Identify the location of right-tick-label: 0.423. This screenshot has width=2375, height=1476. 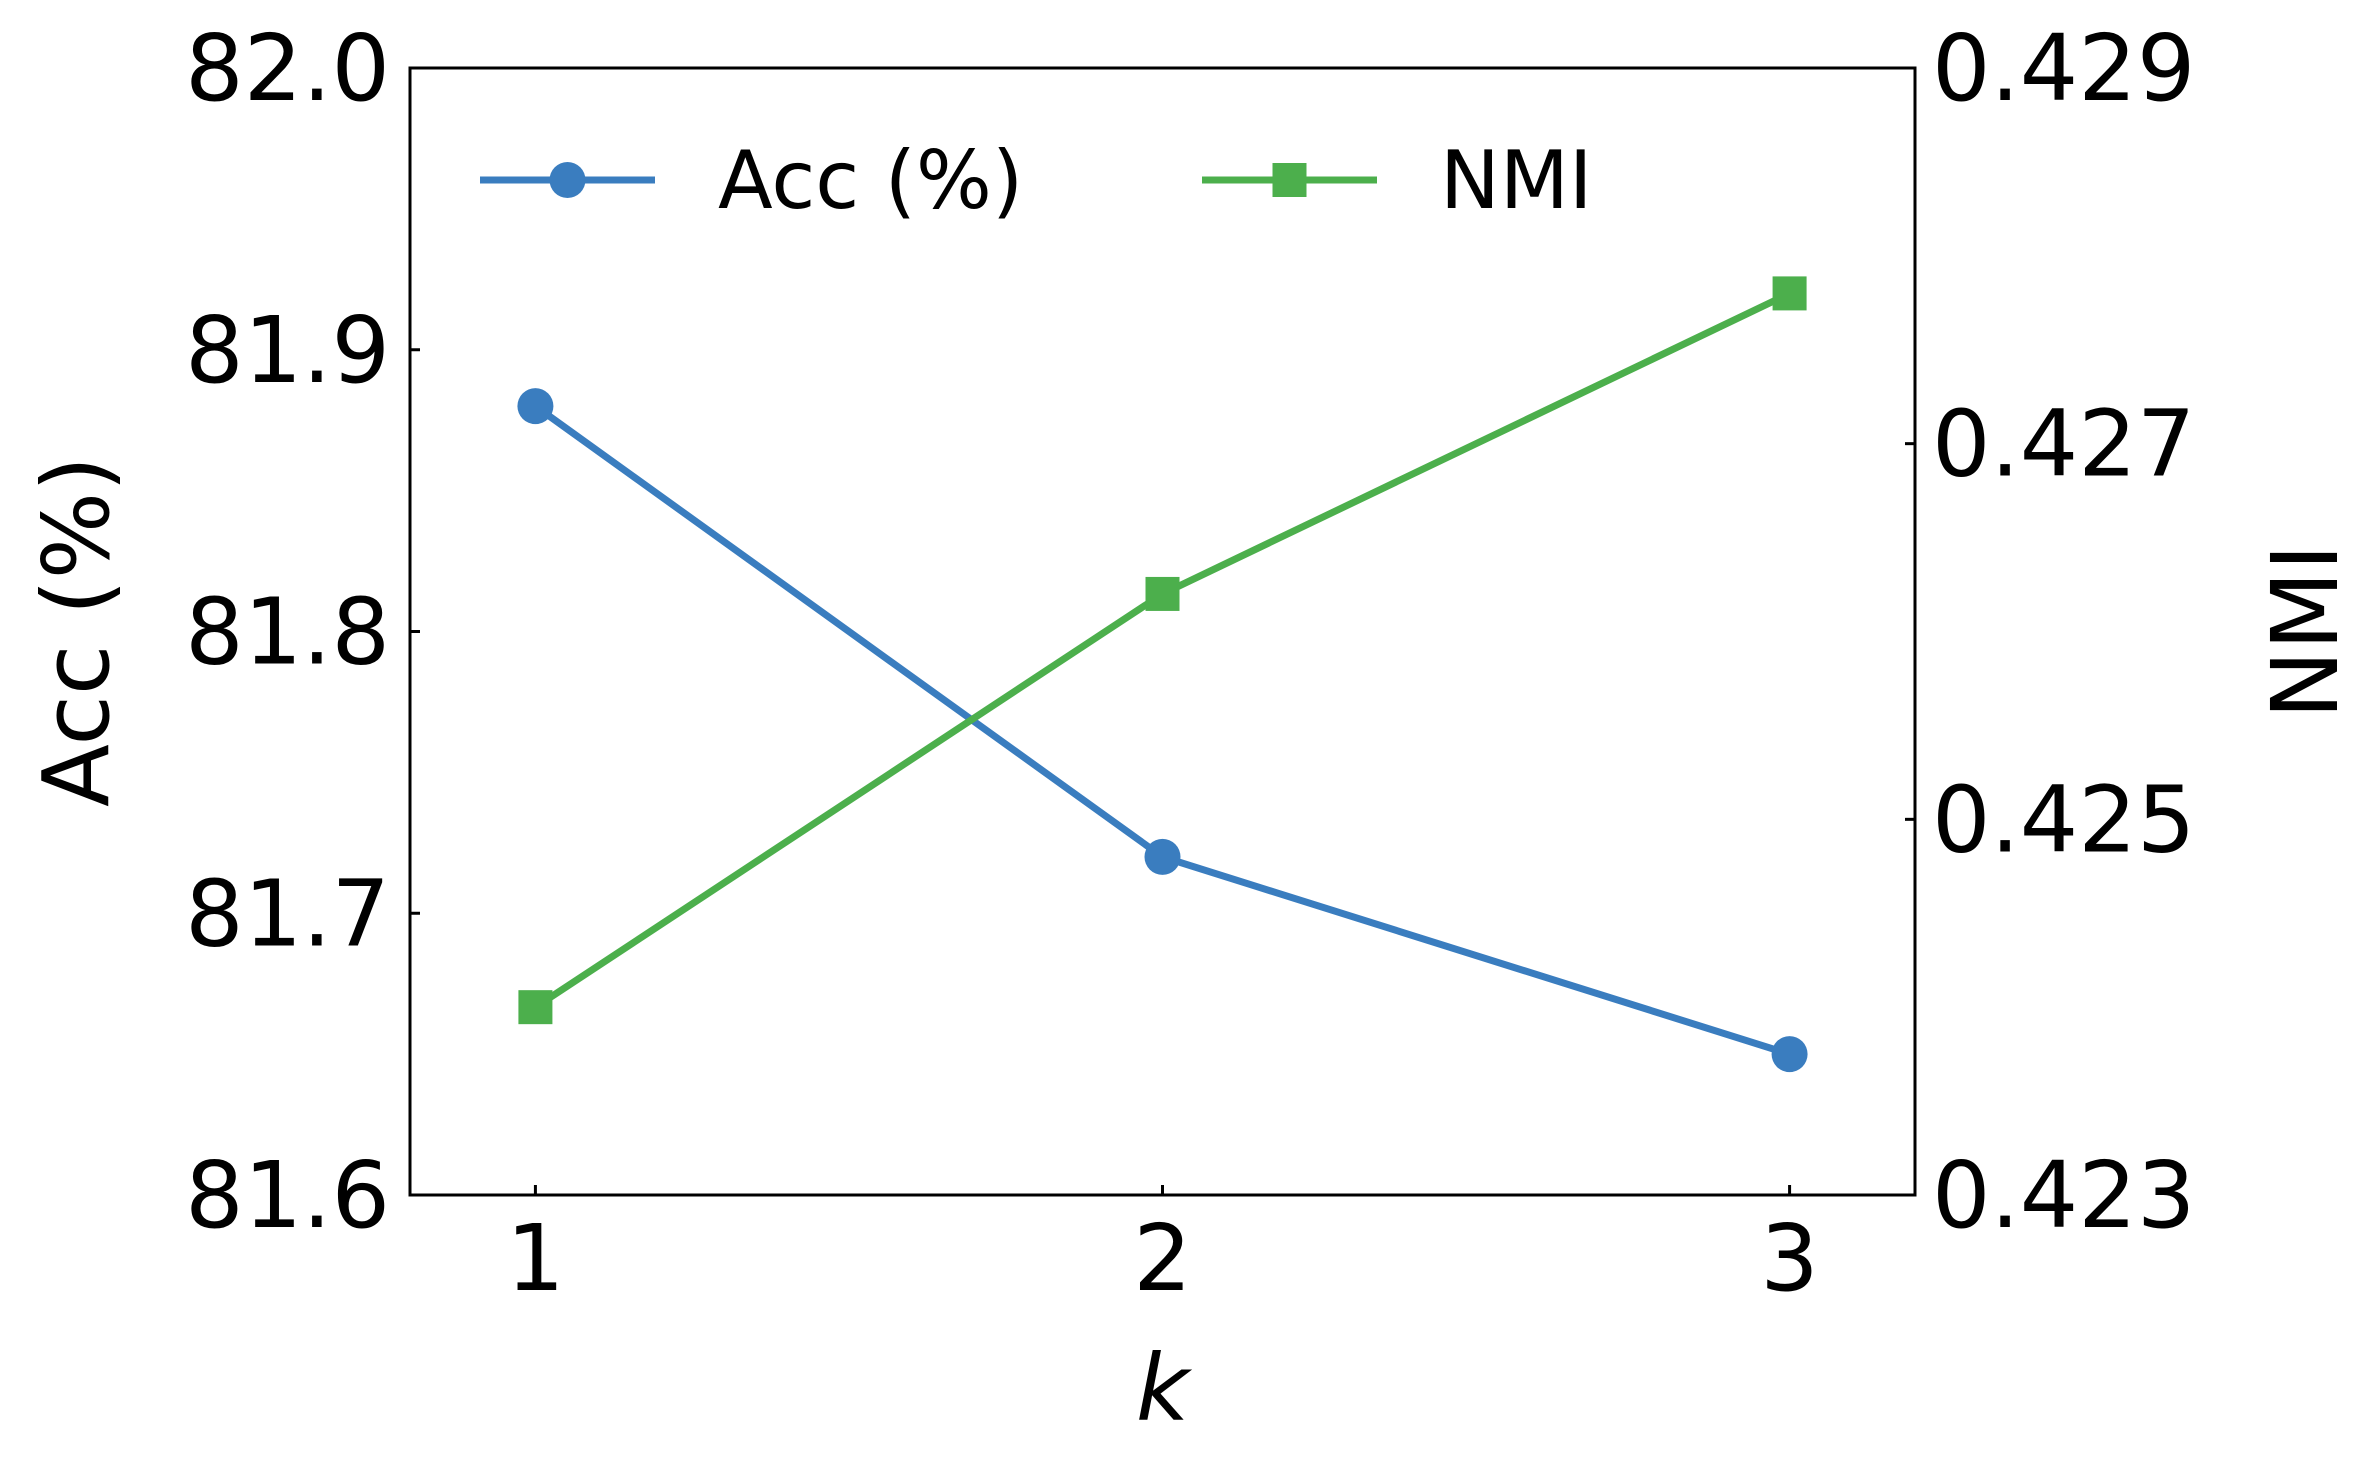
(2063, 1195).